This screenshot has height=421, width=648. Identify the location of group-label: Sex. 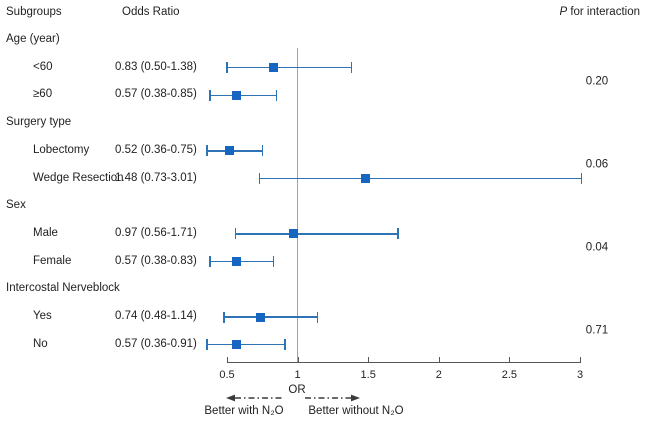
(16, 205).